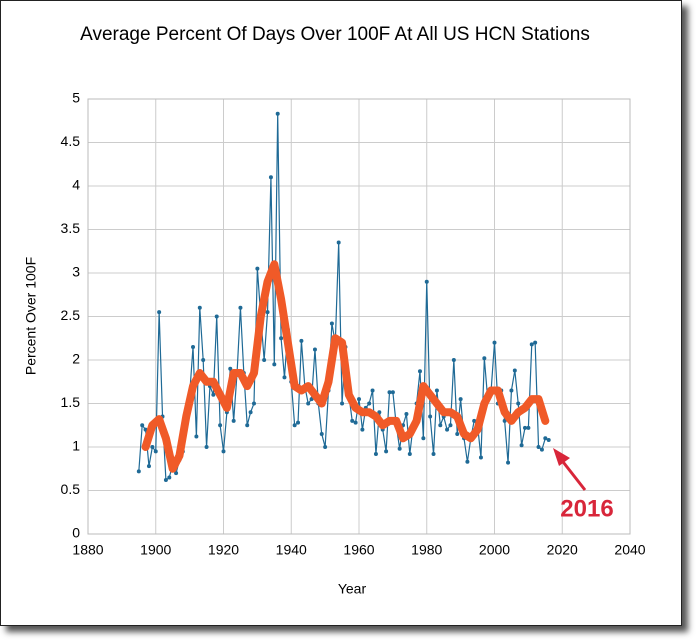  Describe the element at coordinates (291, 550) in the screenshot. I see `x-tick-label: 1940` at that location.